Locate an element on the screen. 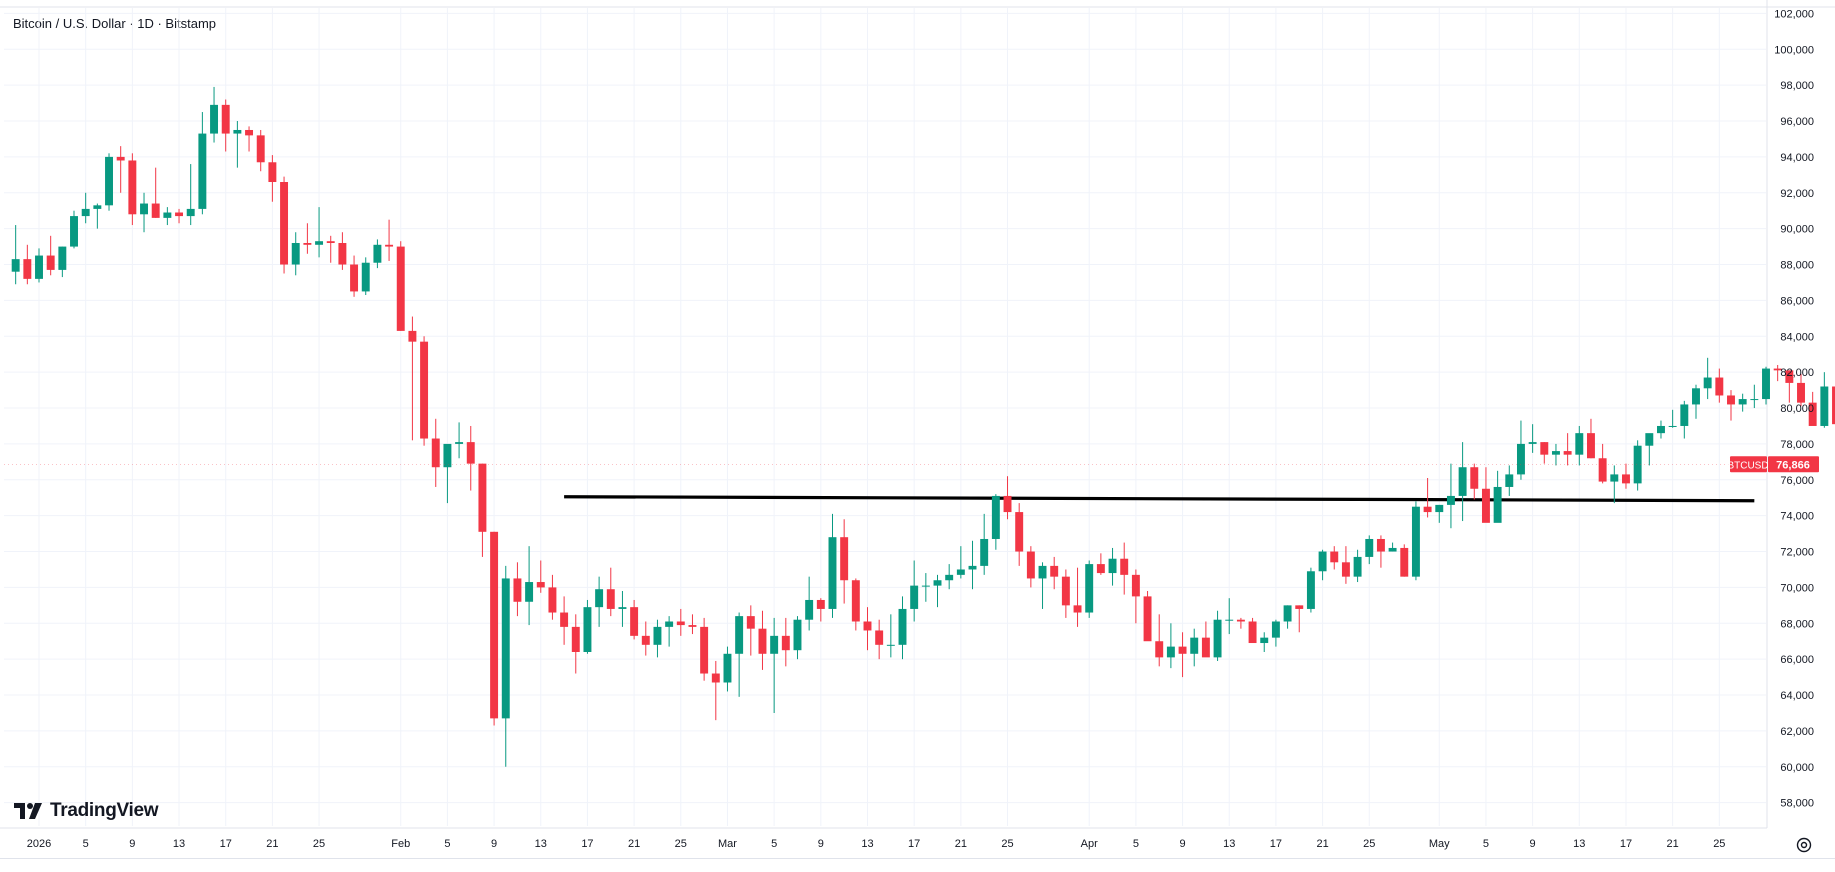 The width and height of the screenshot is (1835, 872). tradingview-logo: TradingView is located at coordinates (86, 811).